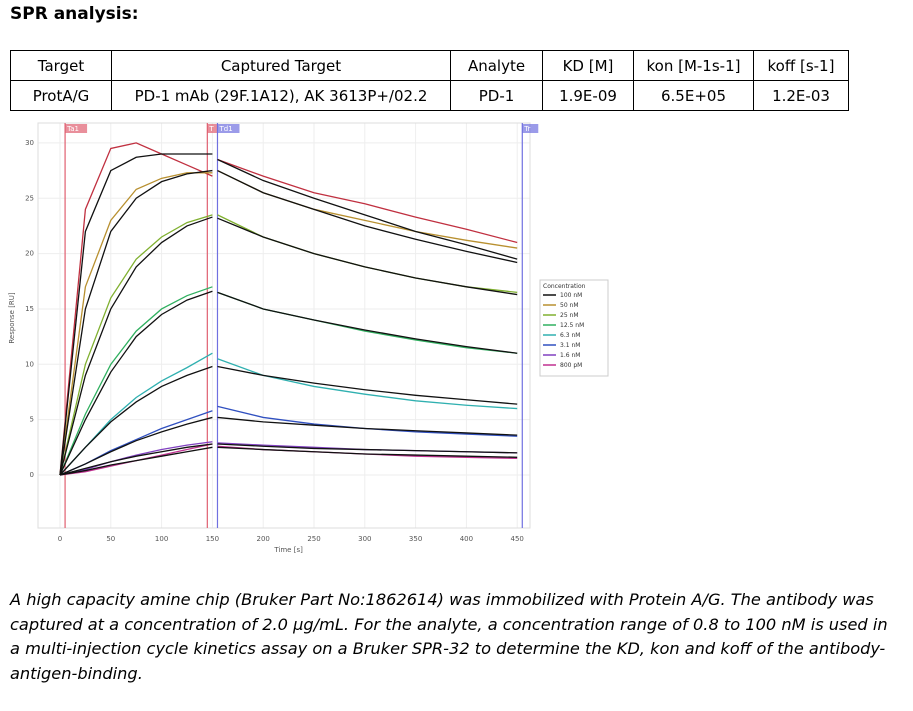 This screenshot has height=711, width=913. What do you see at coordinates (570, 345) in the screenshot?
I see `legend-label: 3.1 nM` at bounding box center [570, 345].